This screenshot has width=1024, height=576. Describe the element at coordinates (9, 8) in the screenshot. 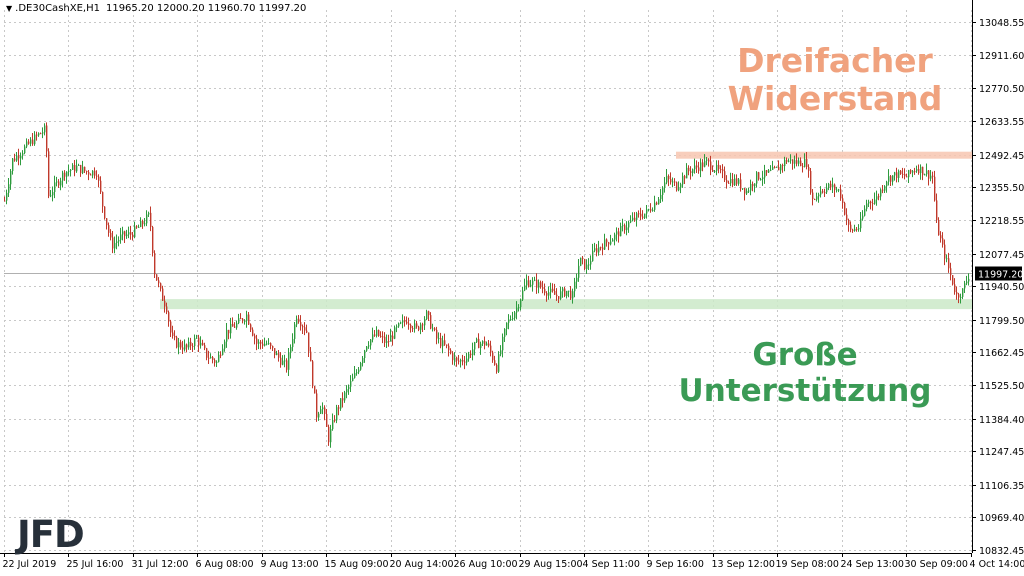

I see `symbol-dropdown-icon: ▼` at that location.